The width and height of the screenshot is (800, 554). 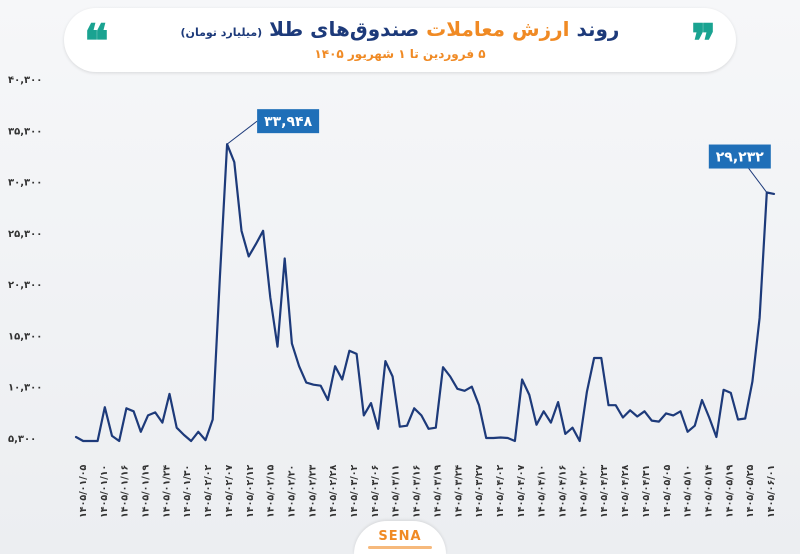 I want to click on x-tick-label: ۱۴۰۵/۰۳/۰۶, so click(x=375, y=491).